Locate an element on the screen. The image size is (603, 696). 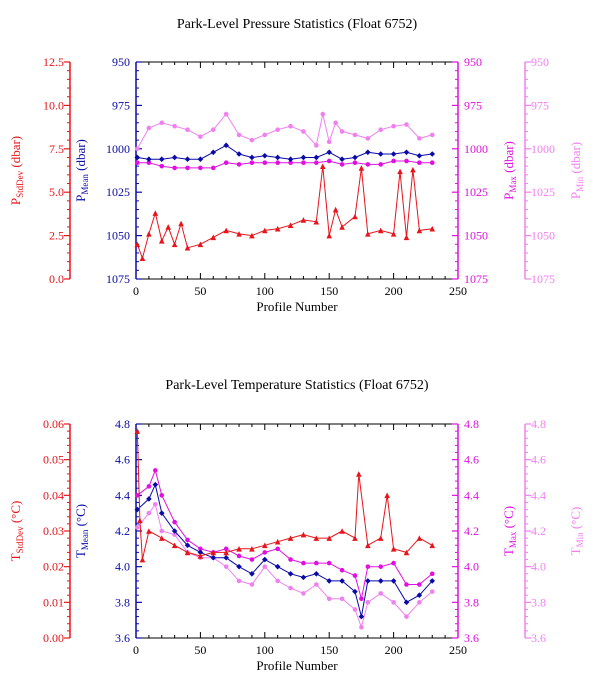
y-axis-label-max: PMax (dbar) is located at coordinates (509, 170).